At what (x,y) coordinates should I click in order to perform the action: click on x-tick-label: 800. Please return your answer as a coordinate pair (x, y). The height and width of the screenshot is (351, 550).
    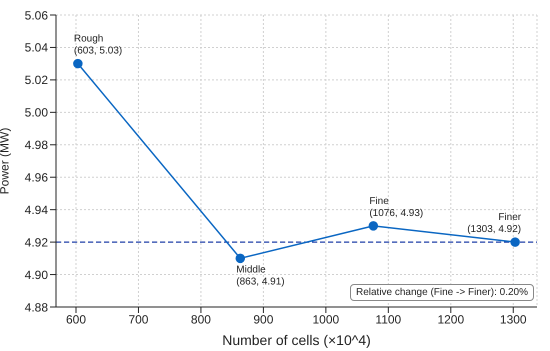
    Looking at the image, I should click on (201, 319).